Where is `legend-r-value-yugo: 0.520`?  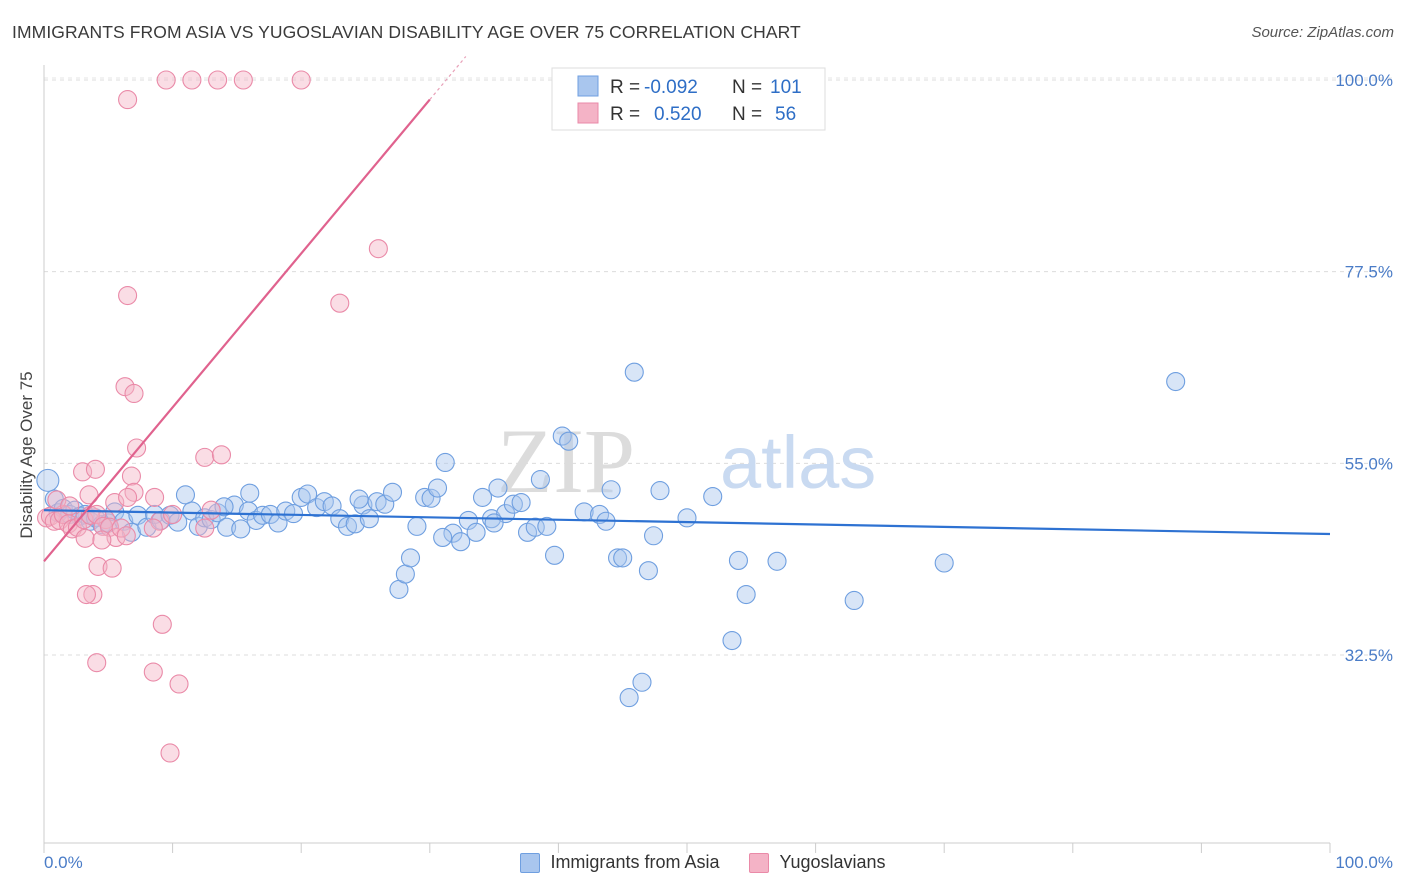
legend-r-value-yugo: 0.520 is located at coordinates (678, 114).